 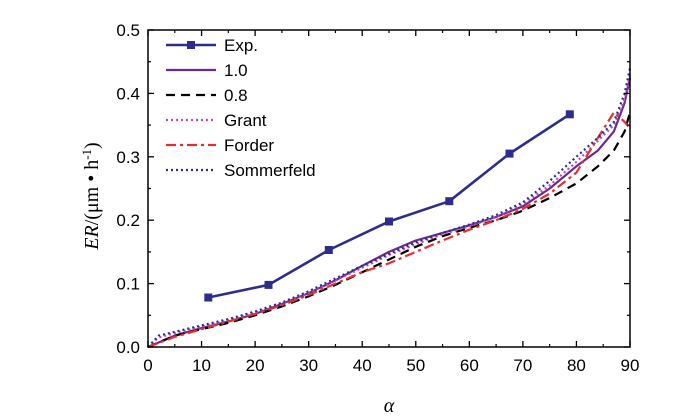 What do you see at coordinates (576, 365) in the screenshot?
I see `x-tick-label: 80` at bounding box center [576, 365].